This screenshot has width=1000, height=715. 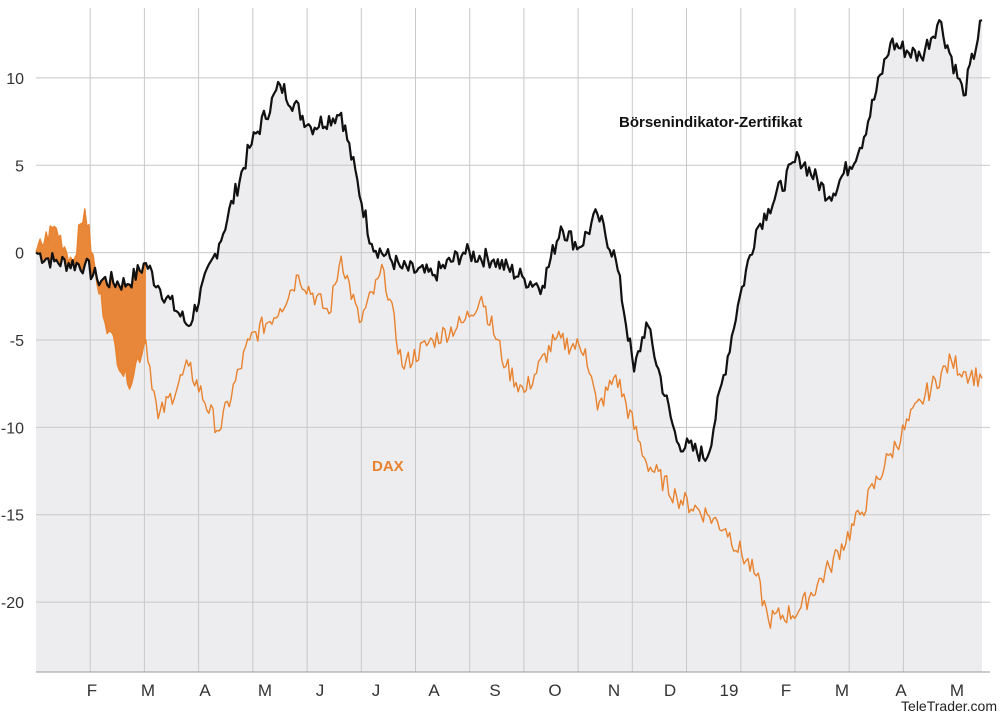 I want to click on y-tick-label: 0, so click(x=19, y=254).